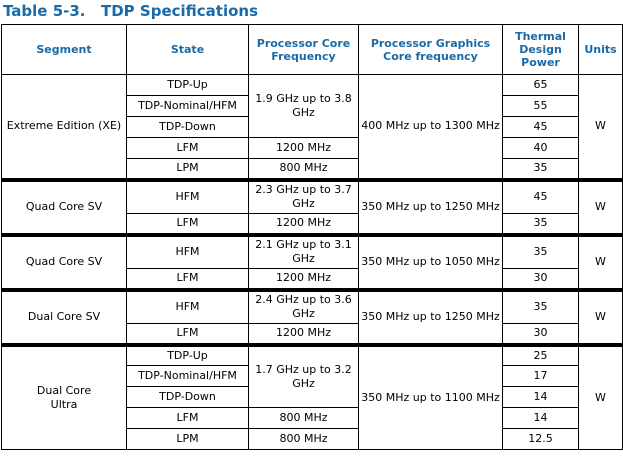 This screenshot has height=467, width=623. I want to click on core-frequency-cell: 1.7 GHz up to 3.2 GHz, so click(303, 376).